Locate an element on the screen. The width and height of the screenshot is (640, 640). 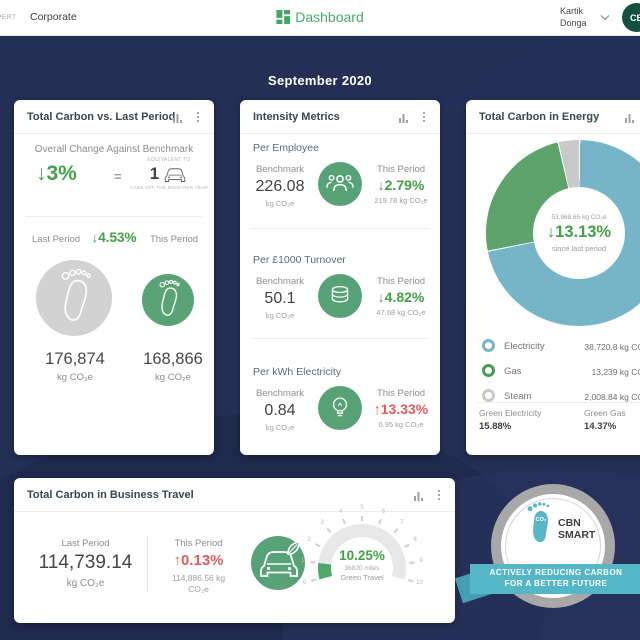
travel-gauge-center: 10.25% 36820 miles Green Travel is located at coordinates (362, 565).